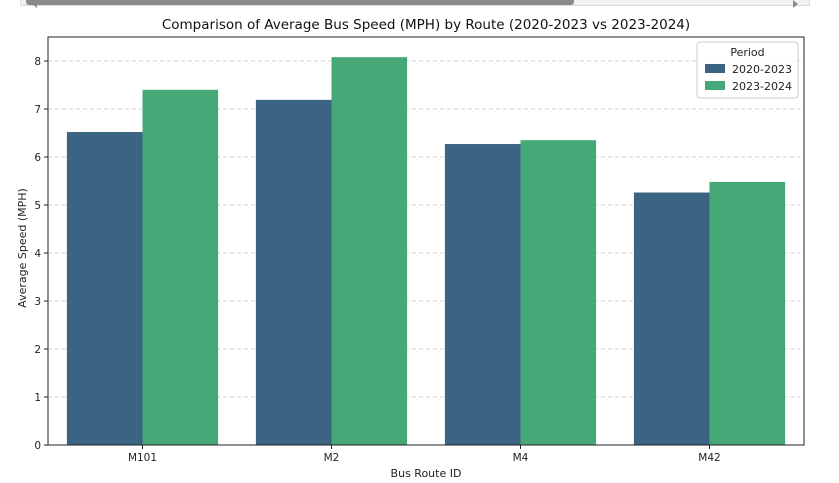  Describe the element at coordinates (426, 473) in the screenshot. I see `x-axis-label: Bus Route ID` at that location.